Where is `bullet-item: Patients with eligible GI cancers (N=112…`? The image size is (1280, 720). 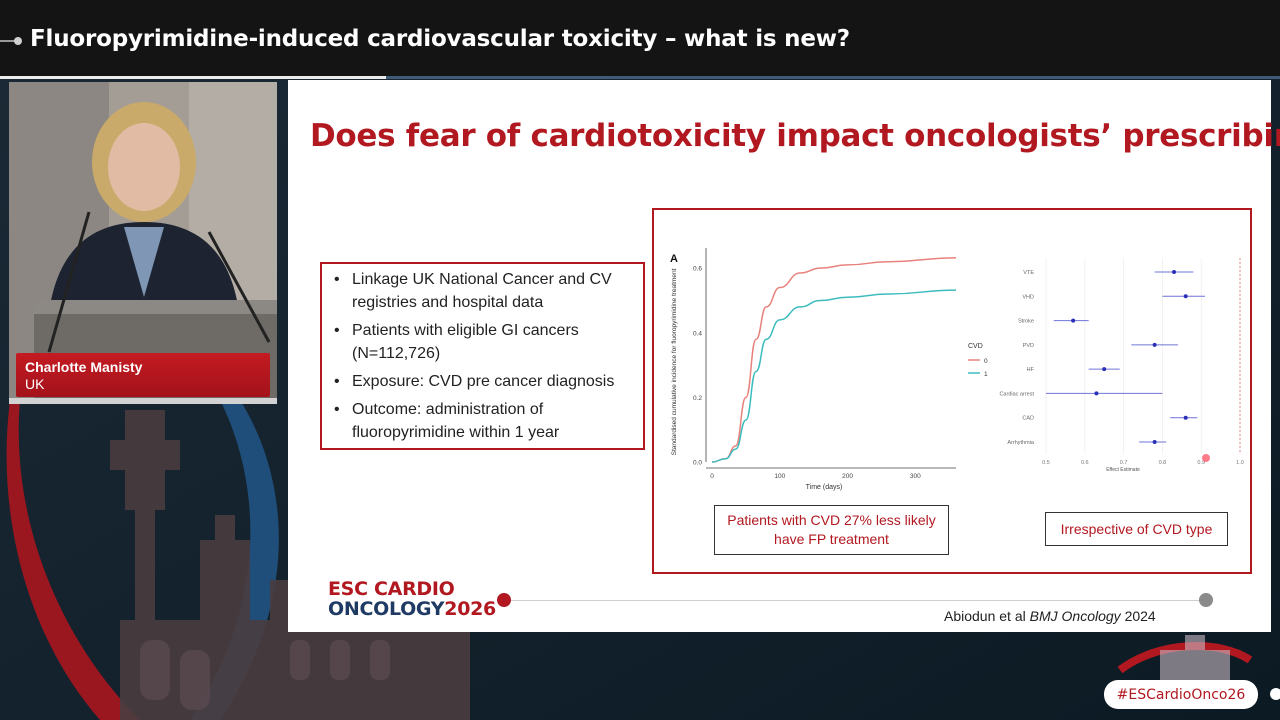
bullet-item: Patients with eligible GI cancers (N=112… is located at coordinates (482, 342).